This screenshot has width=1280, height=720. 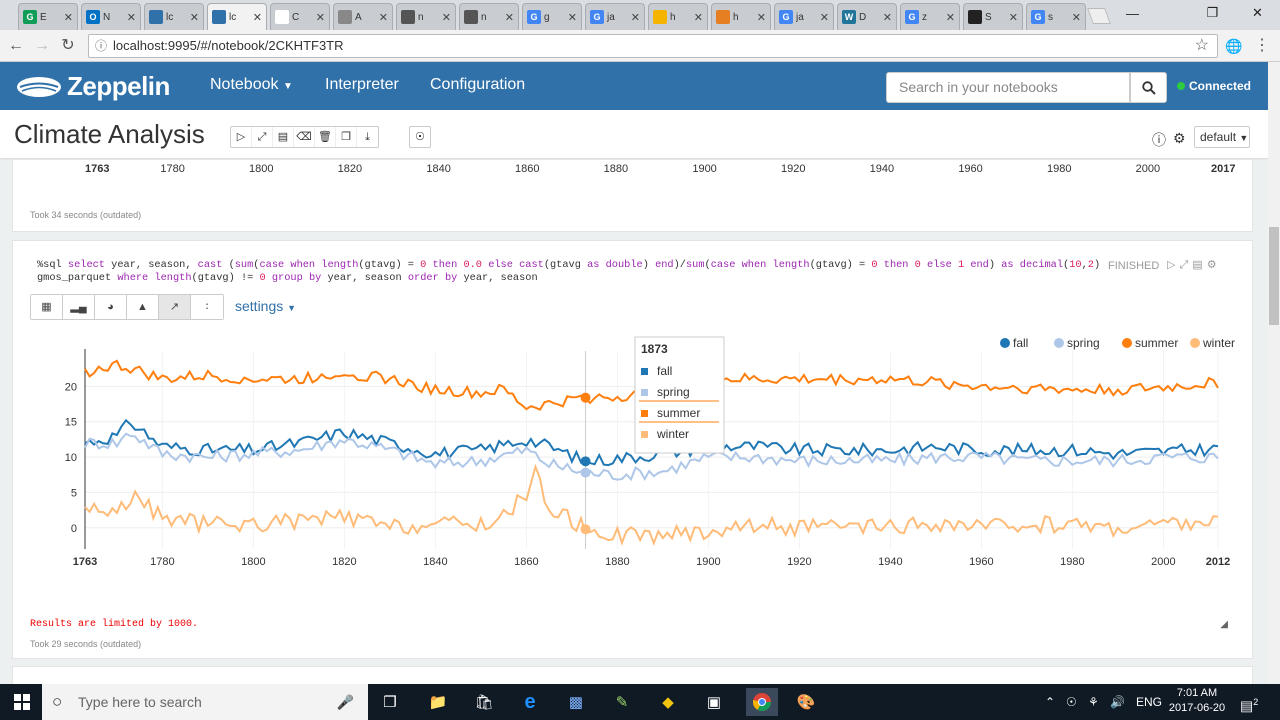 I want to click on clone-notebook-icon: ❐, so click(x=346, y=137).